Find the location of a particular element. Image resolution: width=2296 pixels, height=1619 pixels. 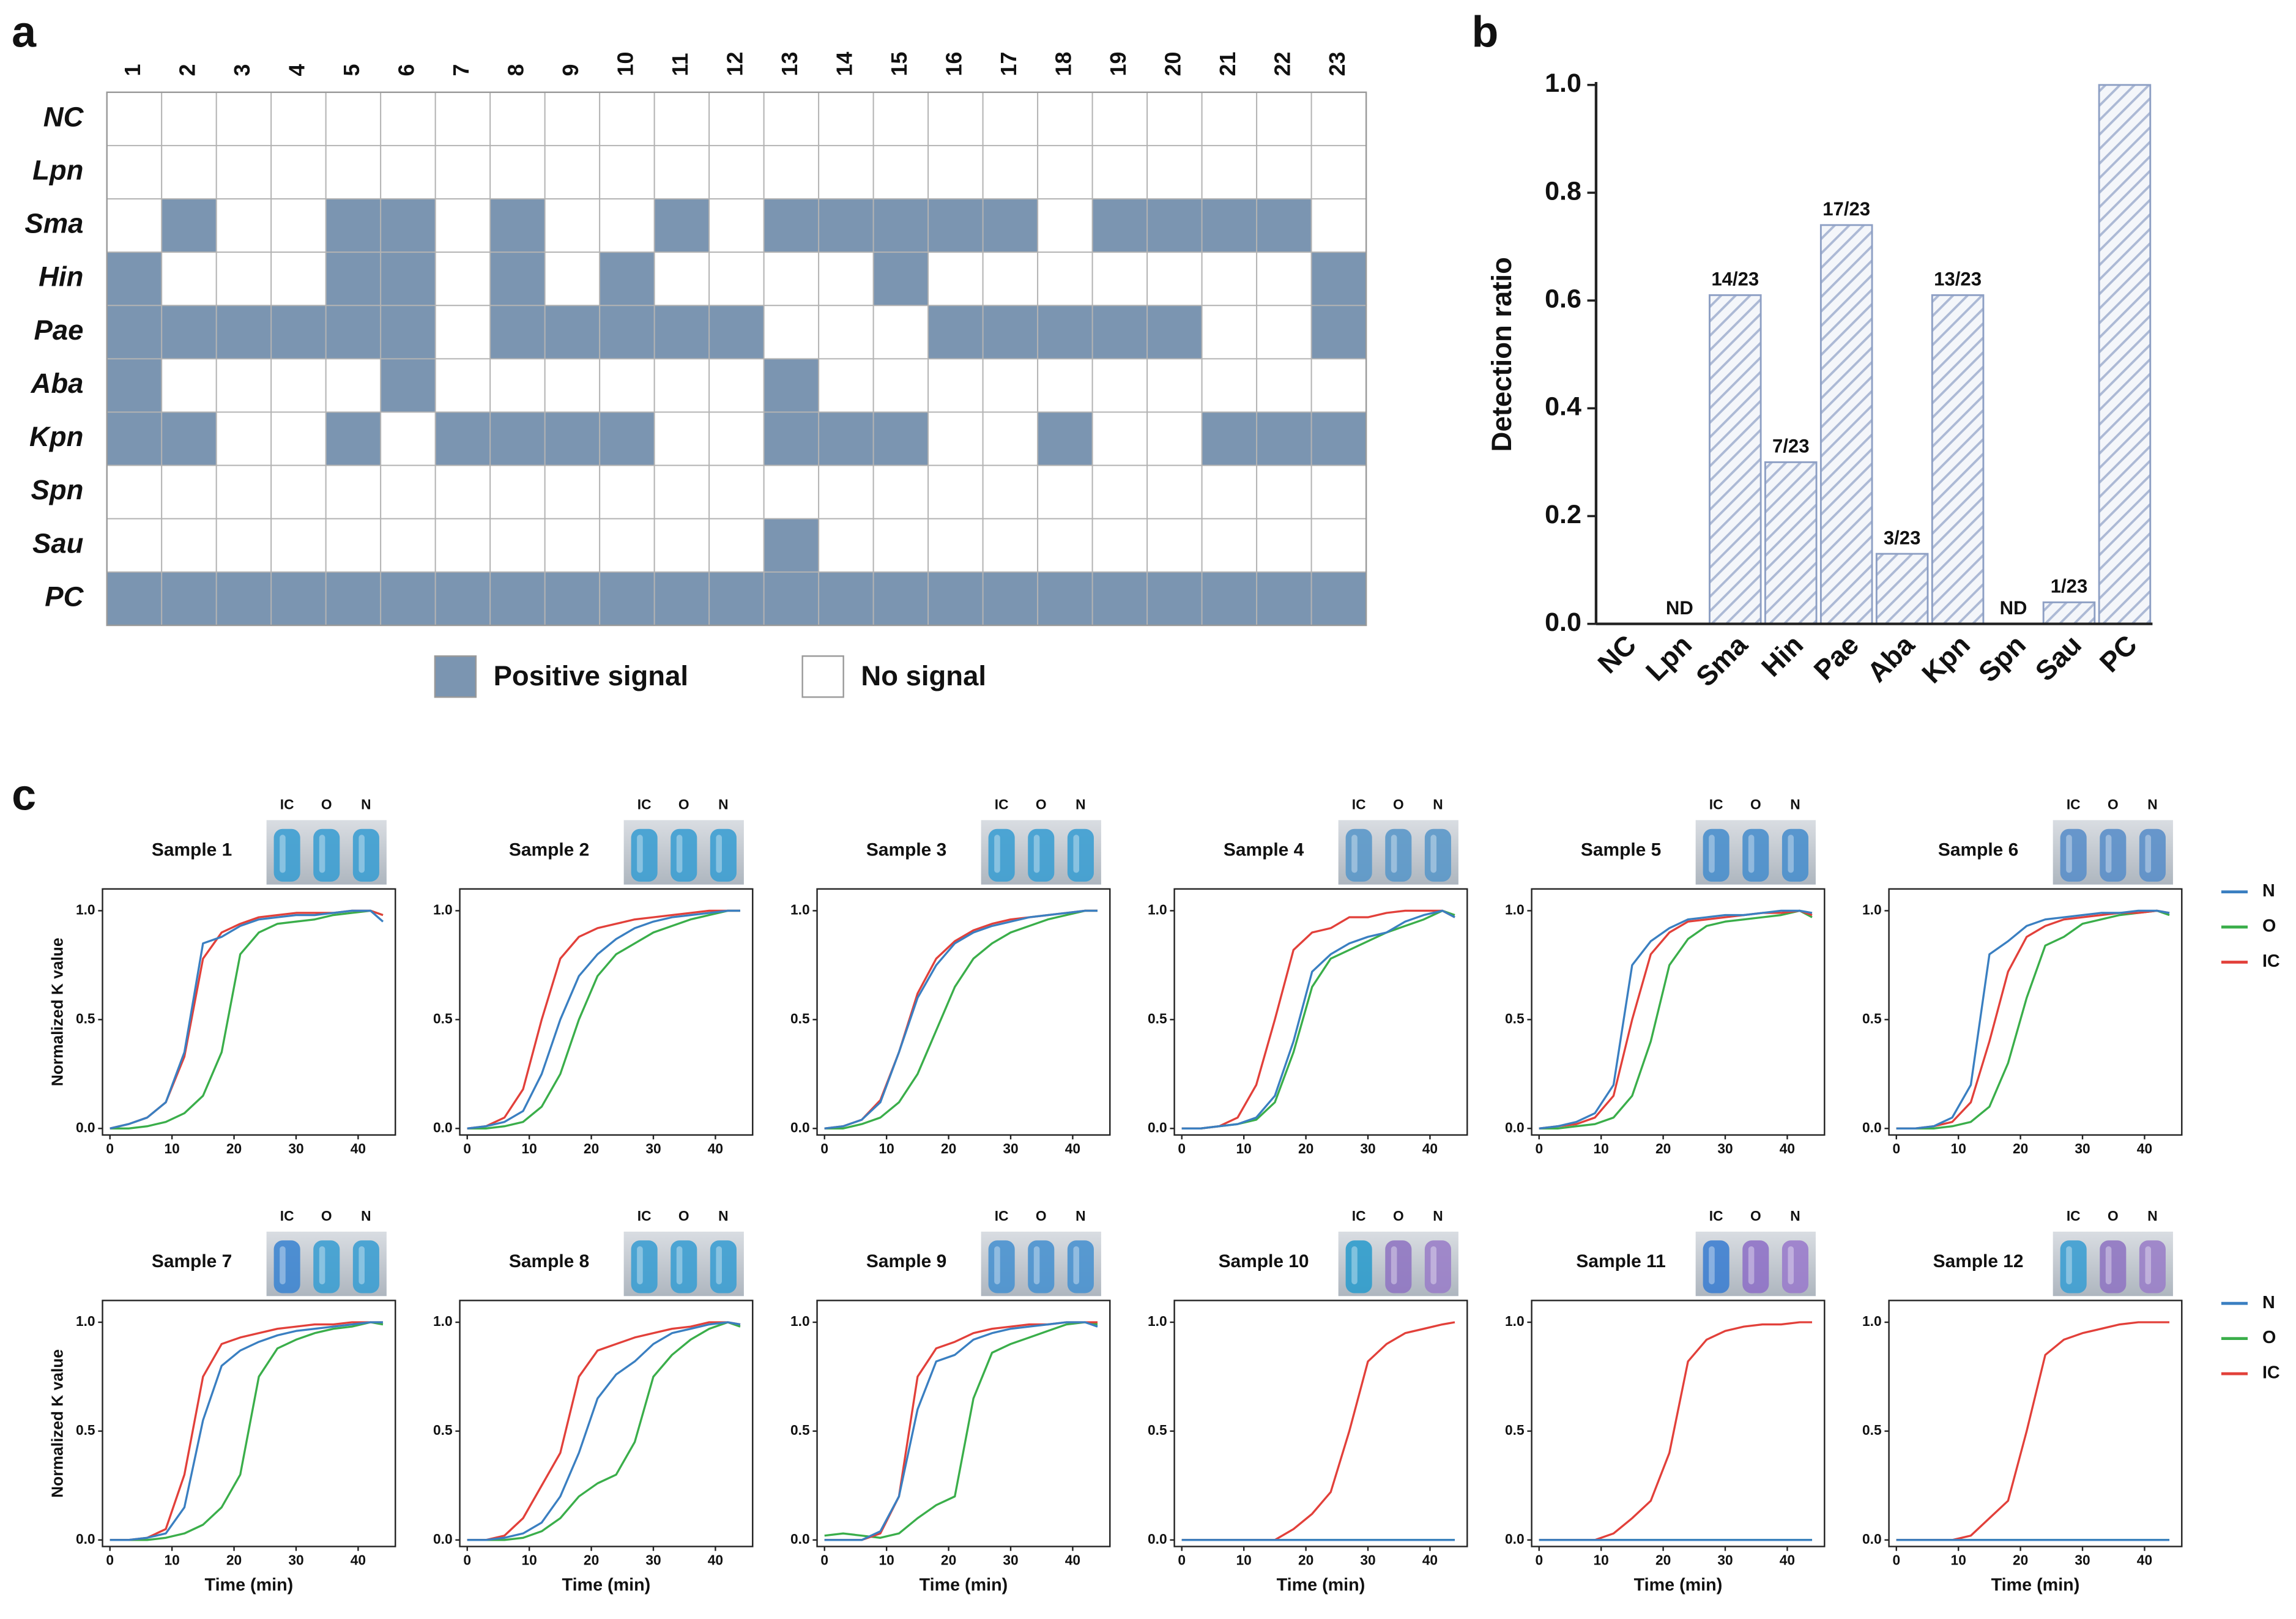

row-label: Pae is located at coordinates (59, 330).